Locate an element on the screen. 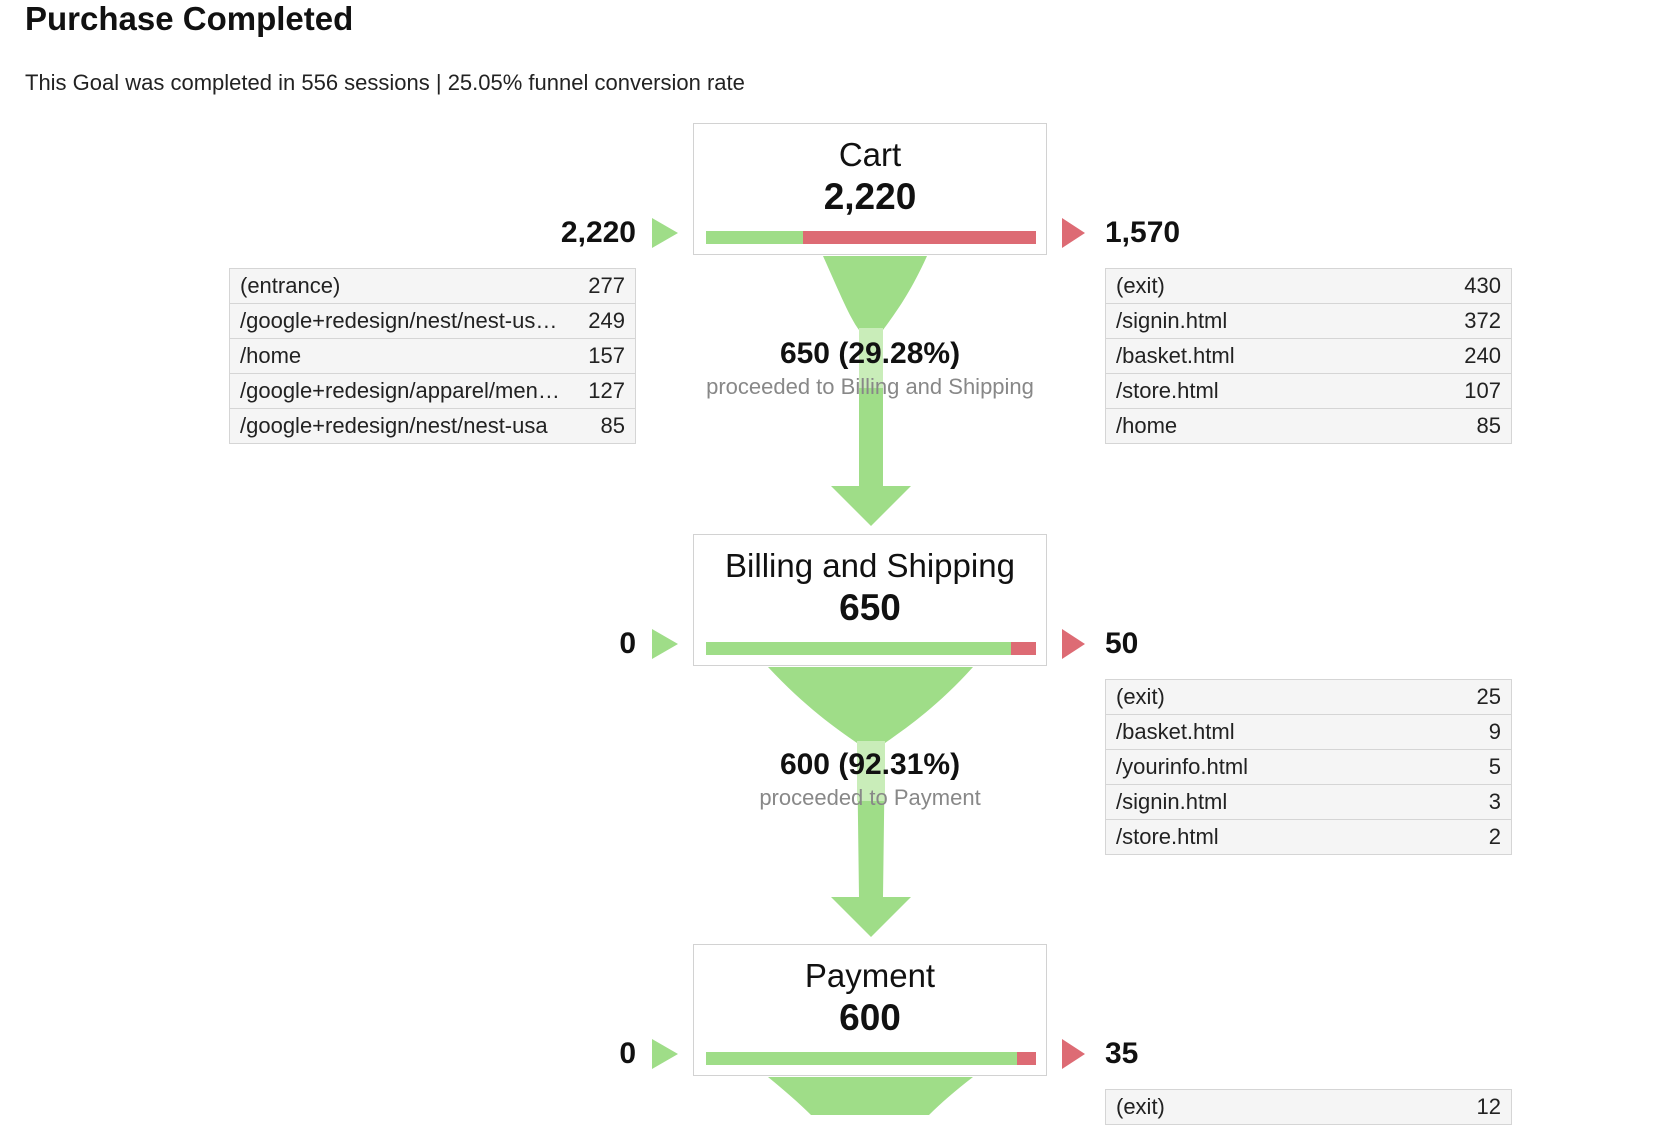 This screenshot has height=1125, width=1680. step-count: 2,220 is located at coordinates (870, 196).